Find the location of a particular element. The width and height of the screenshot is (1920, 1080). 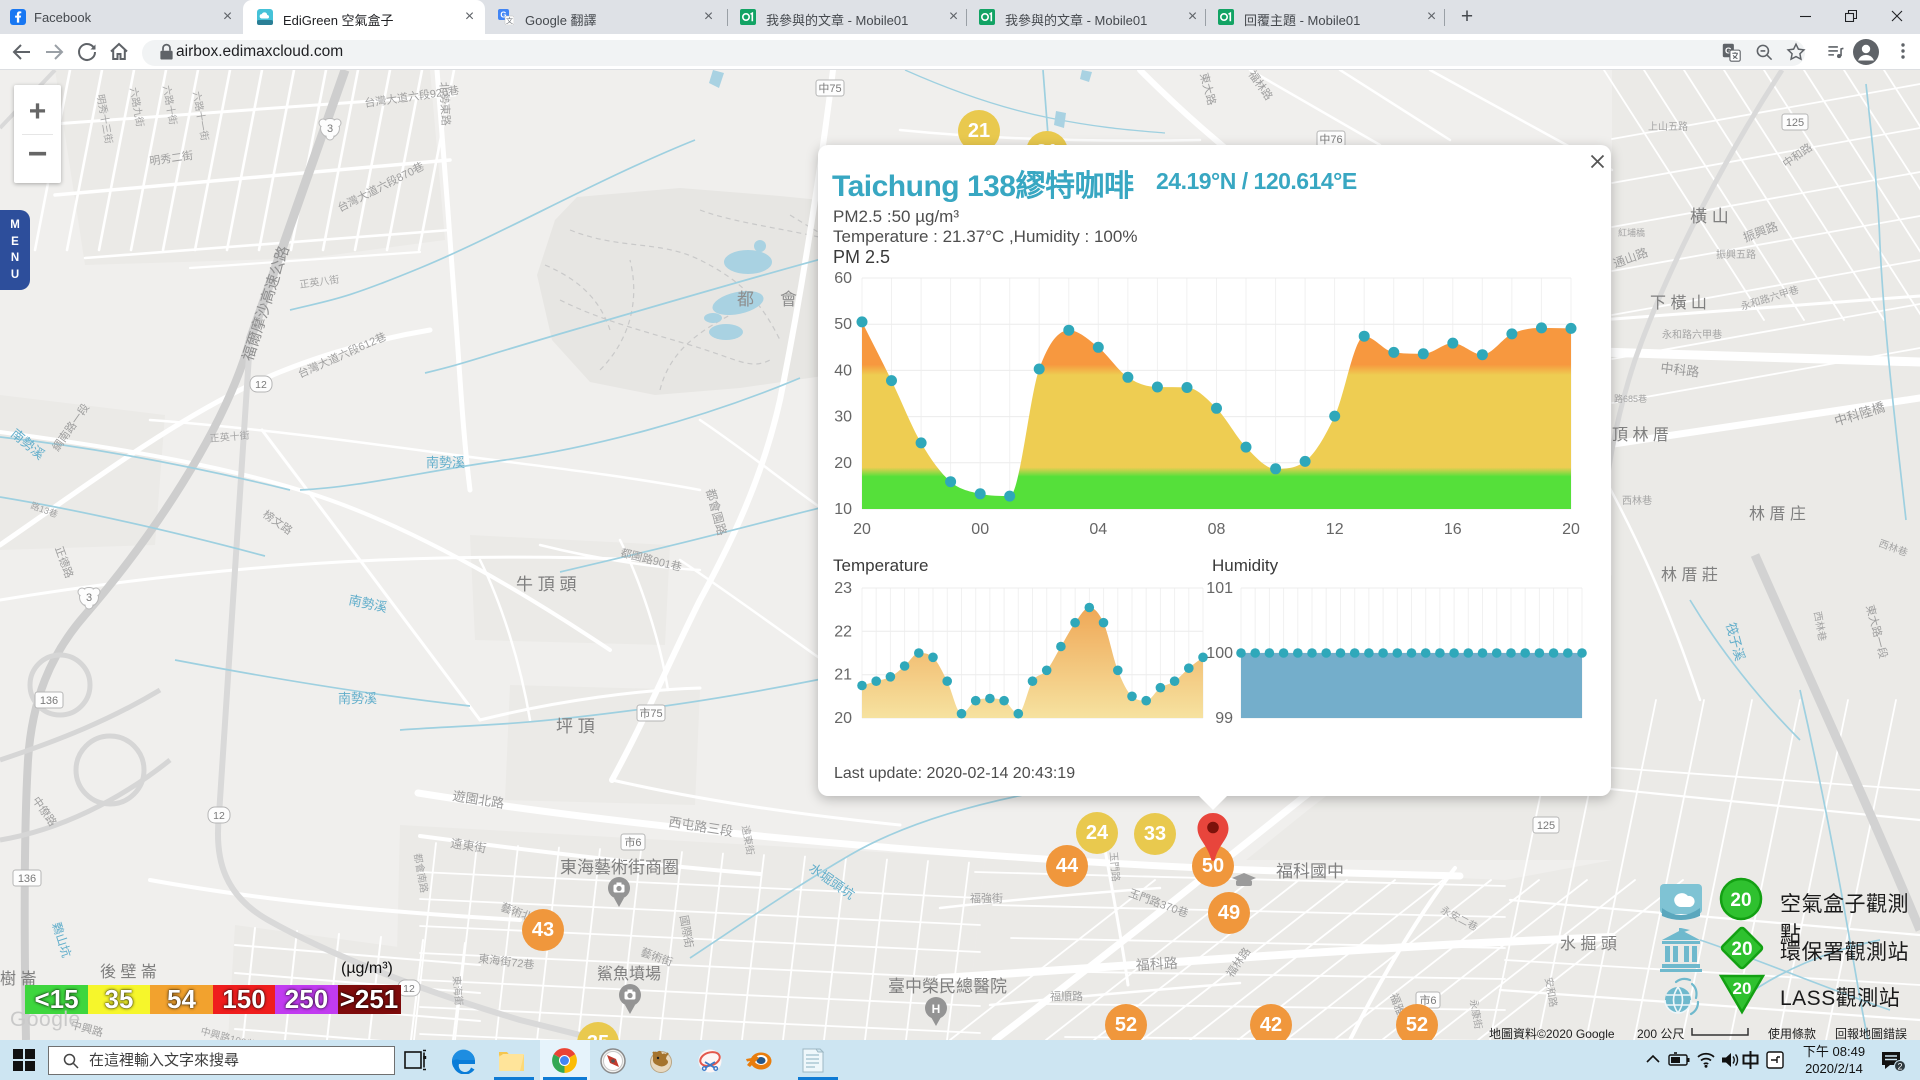

svg-text: 福林路 is located at coordinates (1261, 86).